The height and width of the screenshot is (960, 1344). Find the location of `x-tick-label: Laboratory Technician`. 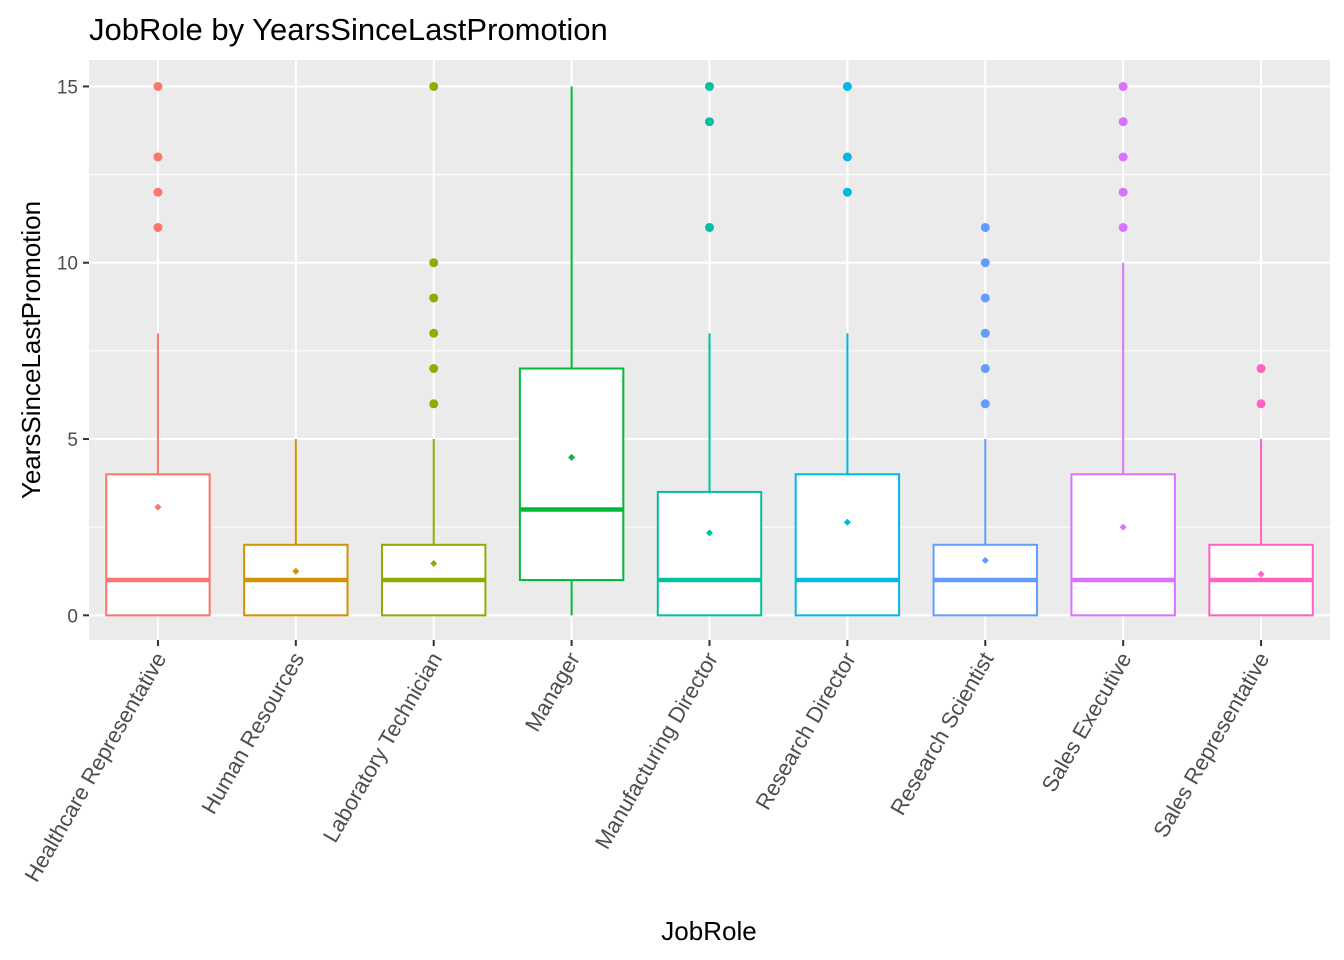

x-tick-label: Laboratory Technician is located at coordinates (382, 747).